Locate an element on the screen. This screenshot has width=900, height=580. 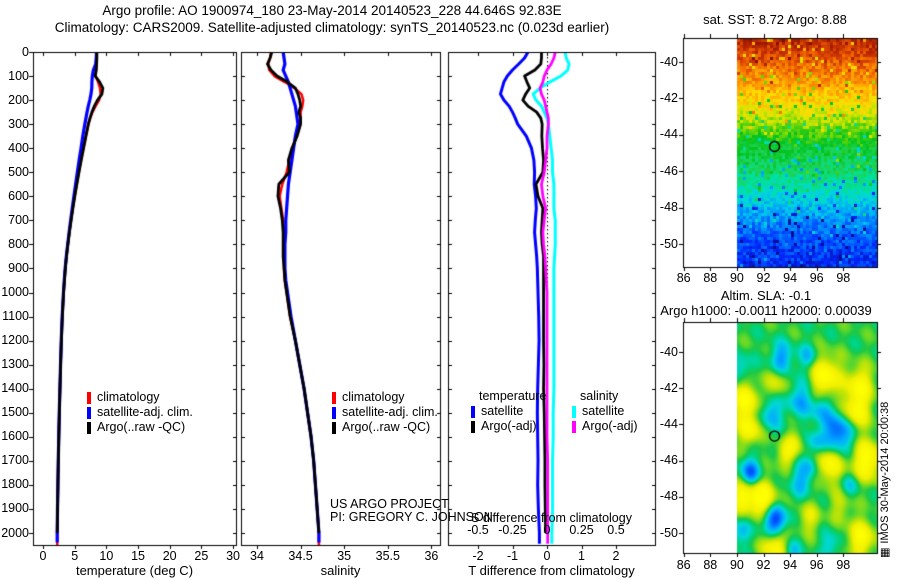
sla-map-lon-tick-label: 96 is located at coordinates (816, 565).